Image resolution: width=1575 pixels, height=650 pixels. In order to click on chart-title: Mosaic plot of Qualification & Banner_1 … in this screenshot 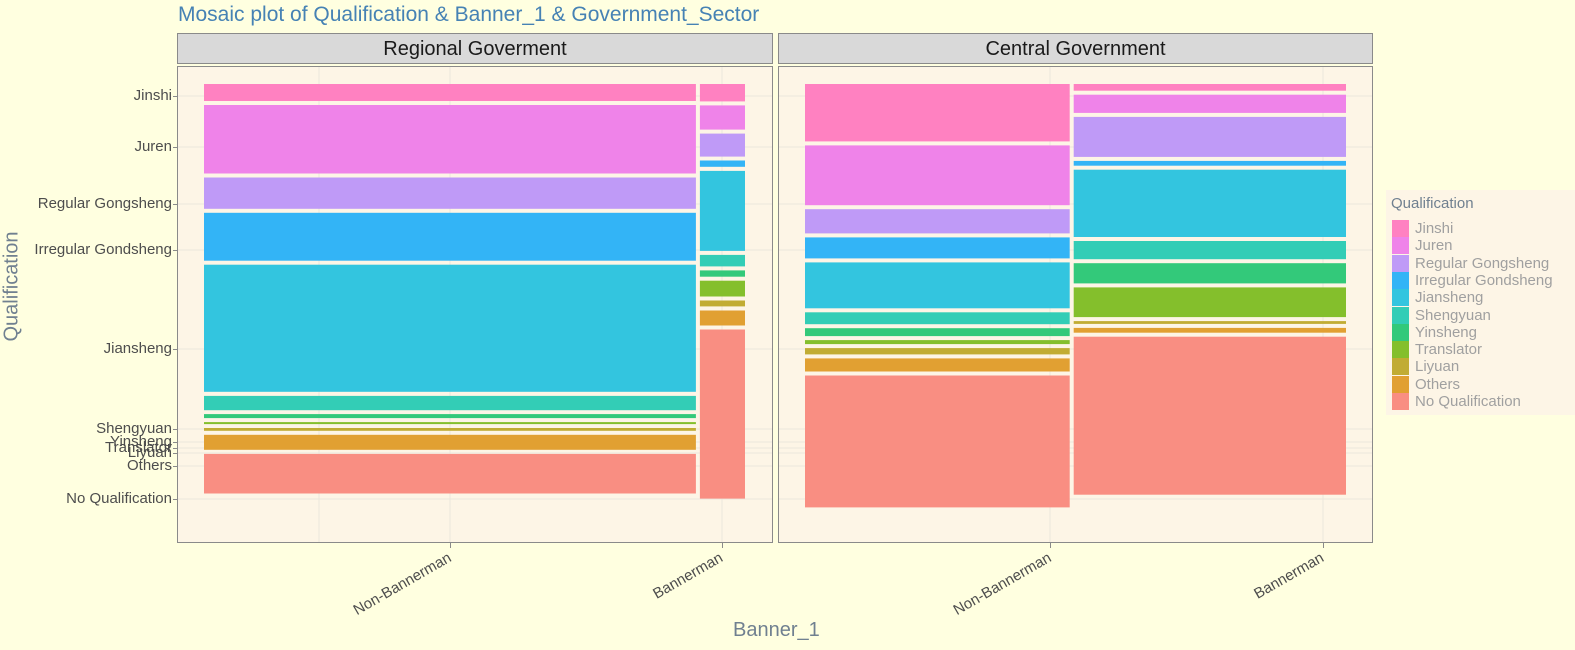, I will do `click(469, 14)`.